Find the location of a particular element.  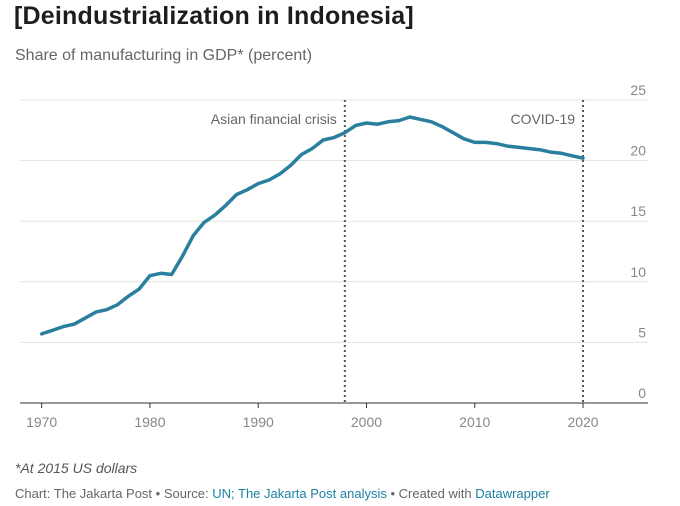

y-tick-label-15: 15 is located at coordinates (638, 211).